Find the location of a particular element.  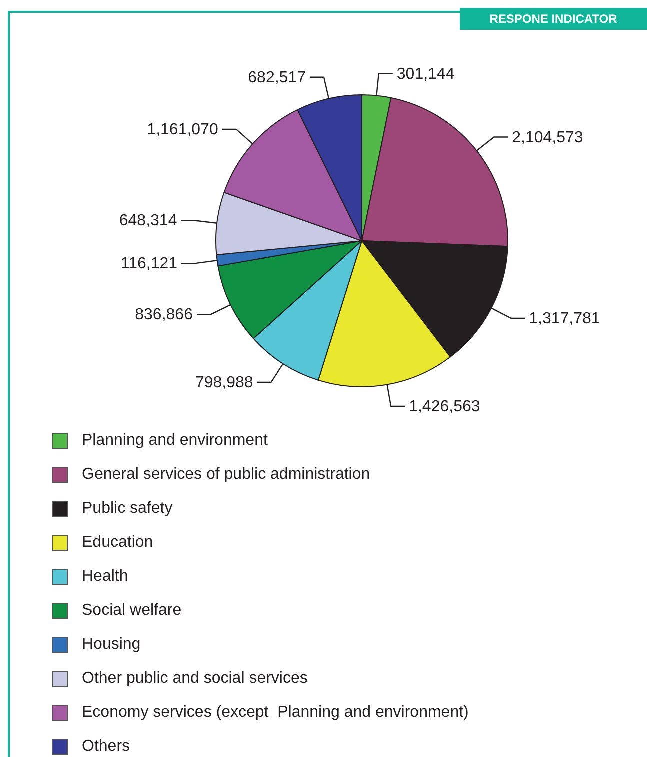

legend-label: Others is located at coordinates (106, 747).